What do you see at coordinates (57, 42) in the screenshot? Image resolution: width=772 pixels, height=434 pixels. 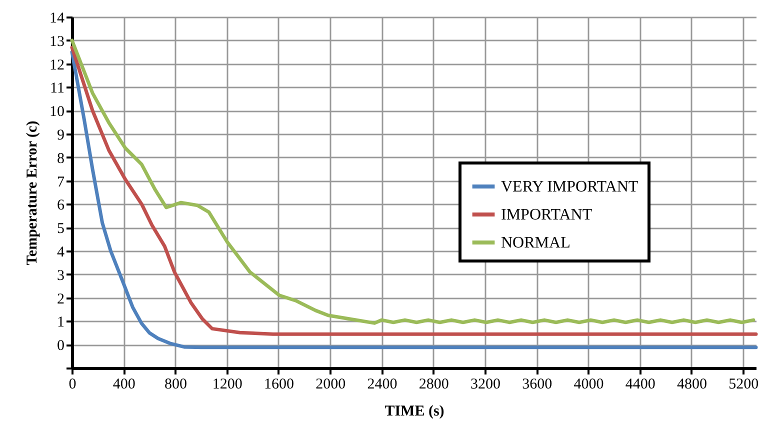 I see `y-tick-label: 13` at bounding box center [57, 42].